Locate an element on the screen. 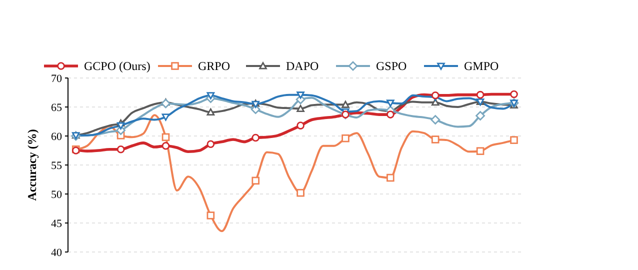 The height and width of the screenshot is (270, 638). legend-label: GRPO is located at coordinates (214, 66).